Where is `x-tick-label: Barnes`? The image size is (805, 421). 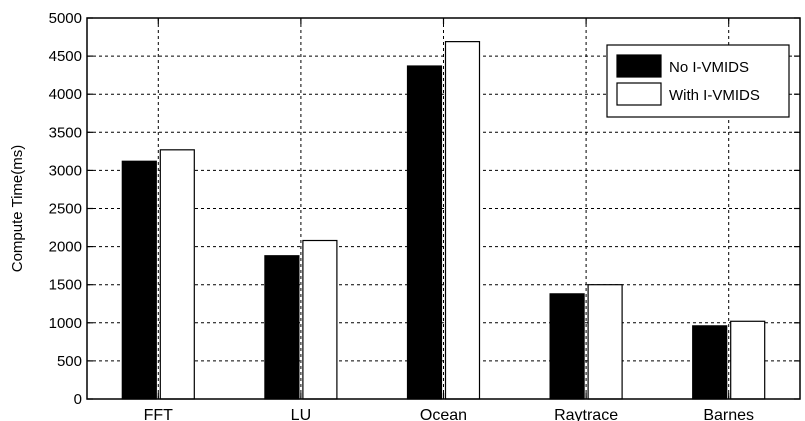
x-tick-label: Barnes is located at coordinates (728, 414).